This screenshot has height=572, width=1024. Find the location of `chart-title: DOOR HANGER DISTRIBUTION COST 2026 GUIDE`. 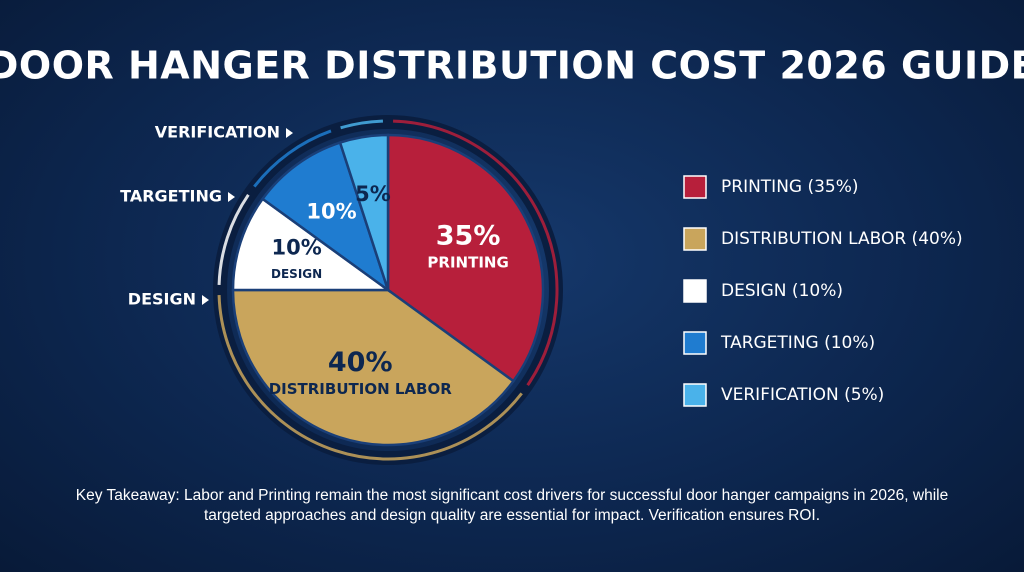

chart-title: DOOR HANGER DISTRIBUTION COST 2026 GUIDE is located at coordinates (512, 66).